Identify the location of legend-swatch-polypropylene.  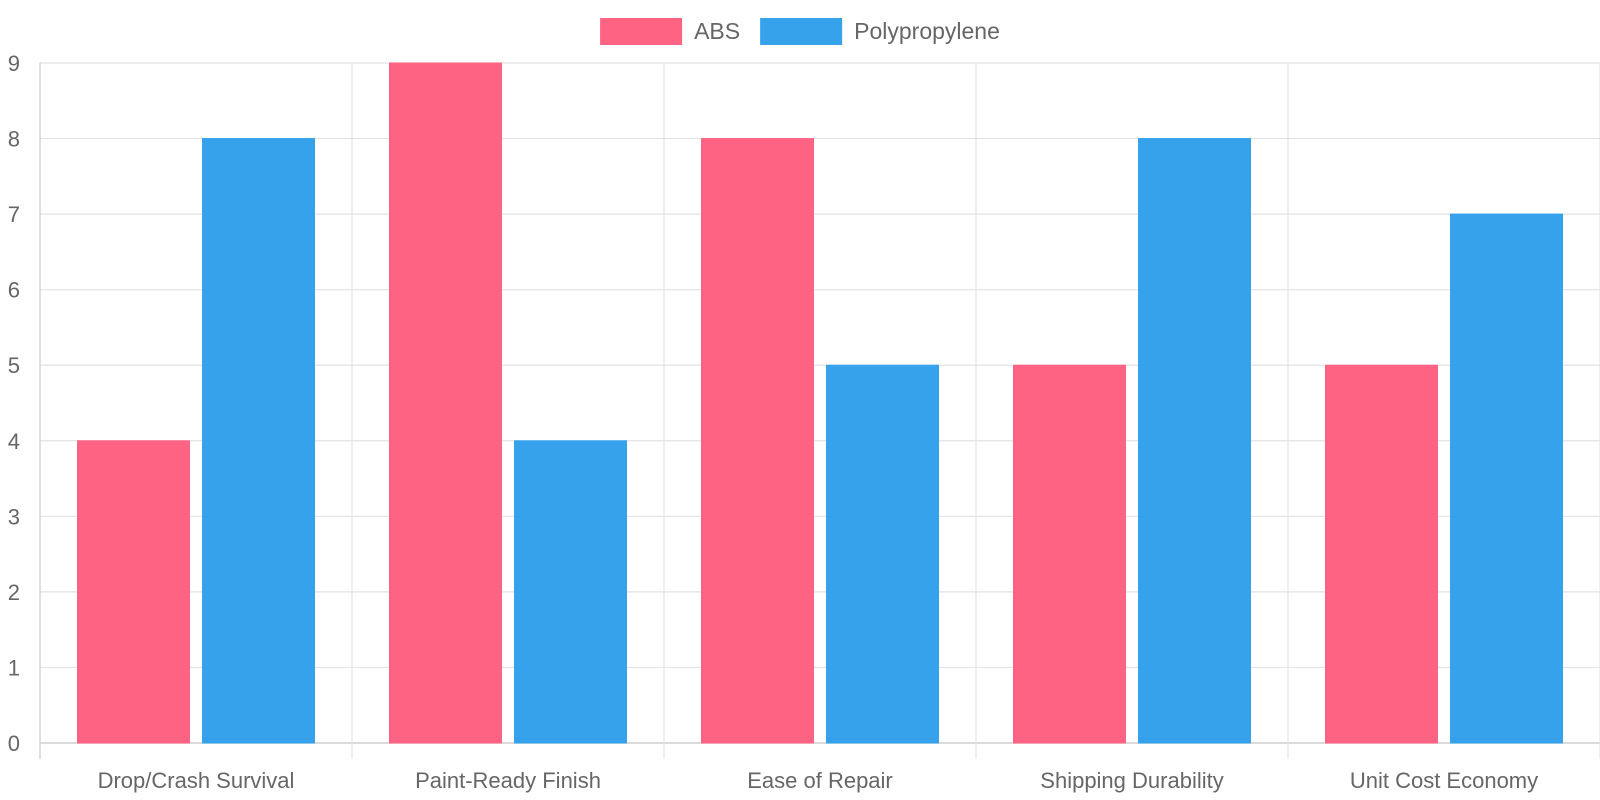
(801, 31).